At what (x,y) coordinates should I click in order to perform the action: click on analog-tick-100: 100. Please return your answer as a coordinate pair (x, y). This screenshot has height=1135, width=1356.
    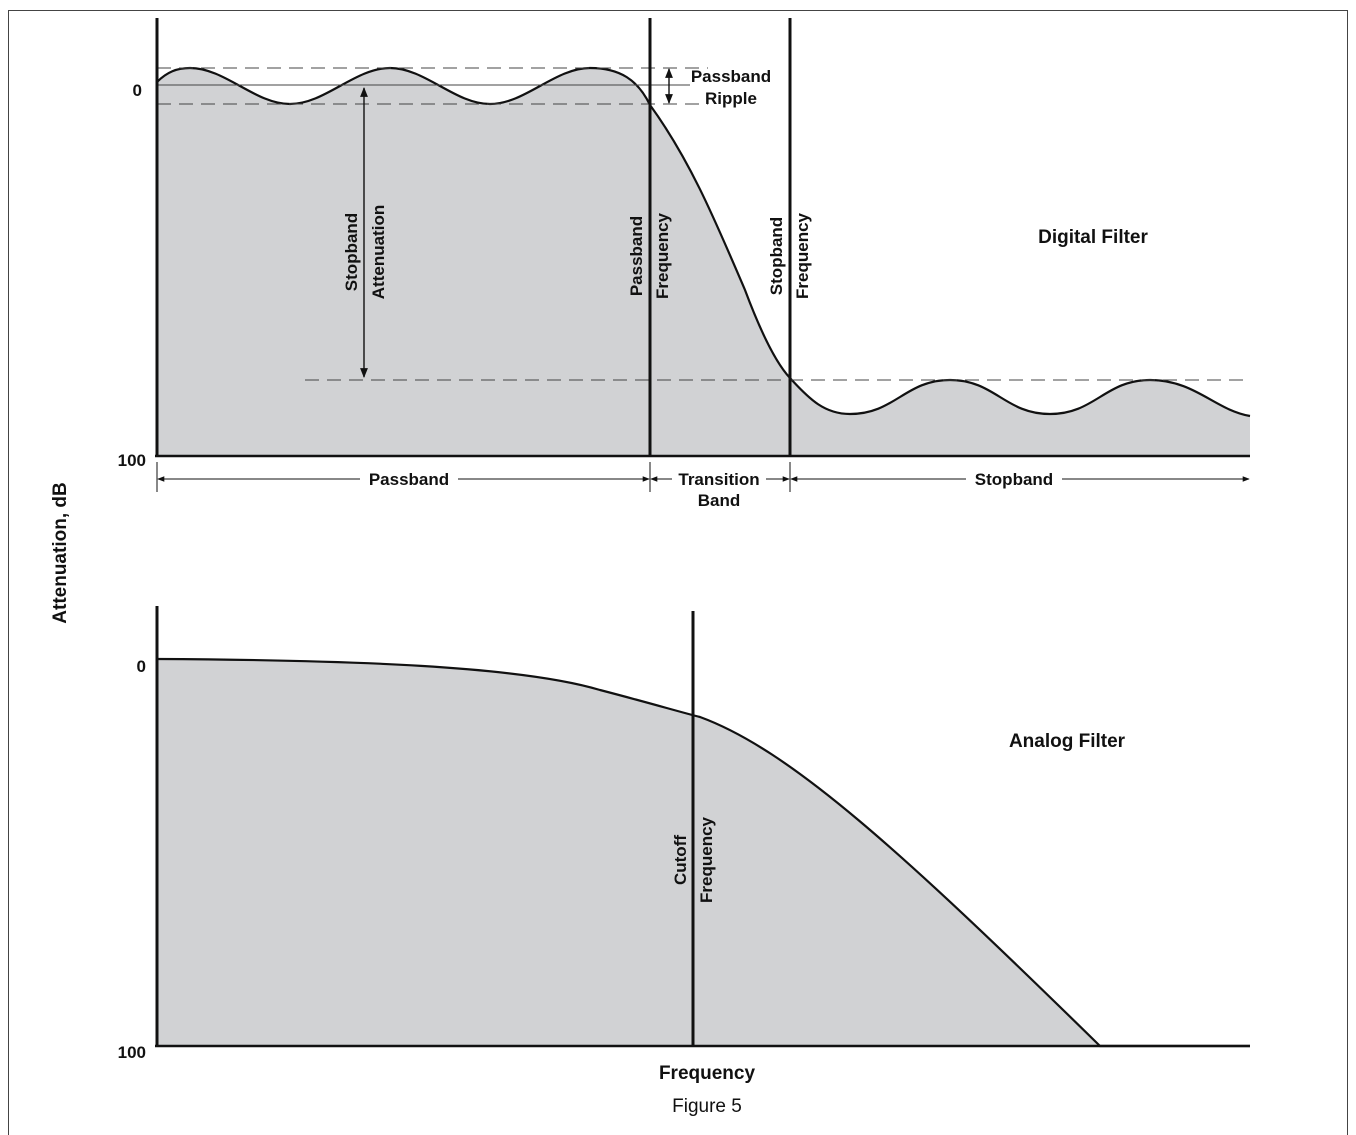
    Looking at the image, I should click on (132, 1052).